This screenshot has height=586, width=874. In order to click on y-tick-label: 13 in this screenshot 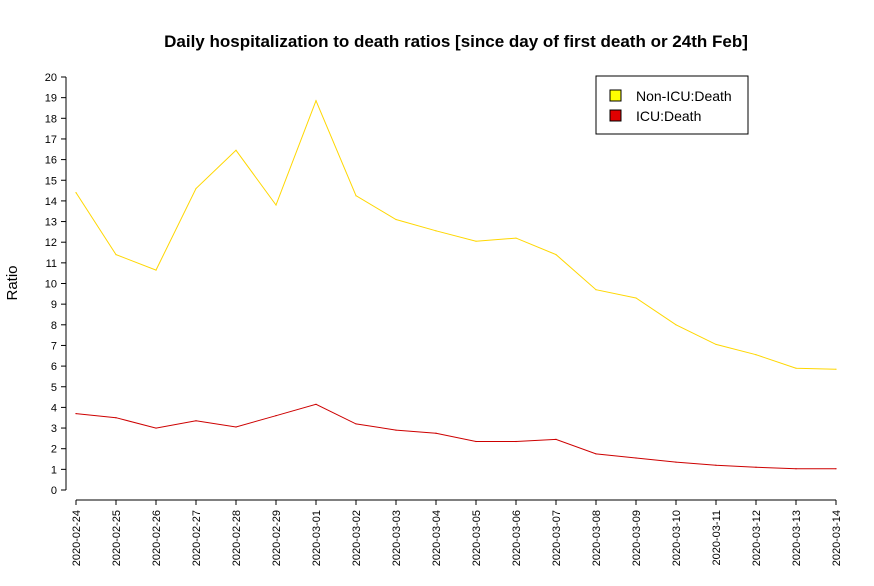, I will do `click(51, 223)`.